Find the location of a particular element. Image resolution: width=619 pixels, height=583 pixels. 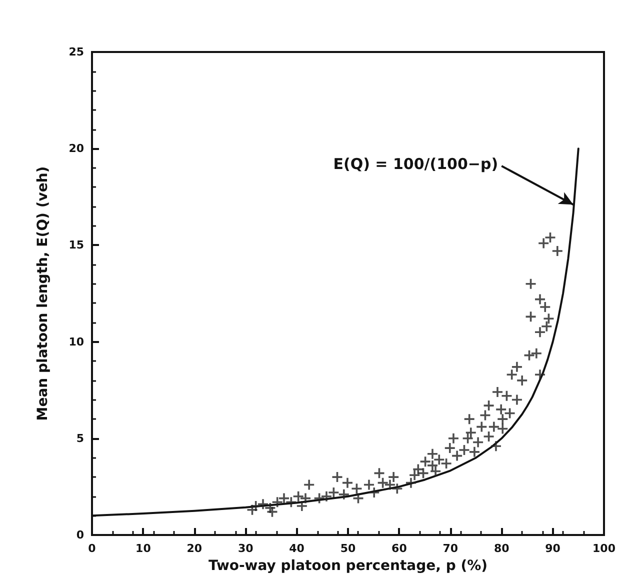

x-tick-label: 50 is located at coordinates (348, 548).